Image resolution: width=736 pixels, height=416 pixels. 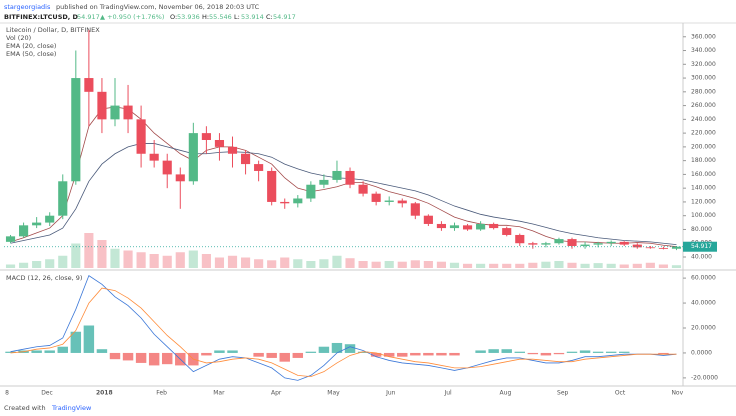 I want to click on ohlc-key: C:, so click(x=269, y=17).